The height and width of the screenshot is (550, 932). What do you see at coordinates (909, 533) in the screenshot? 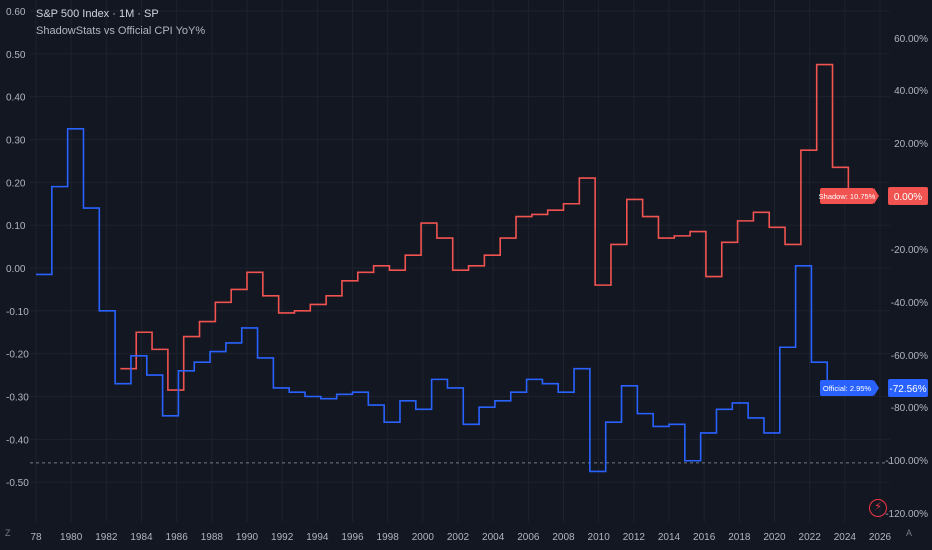
I see `auto-scale-button: A` at bounding box center [909, 533].